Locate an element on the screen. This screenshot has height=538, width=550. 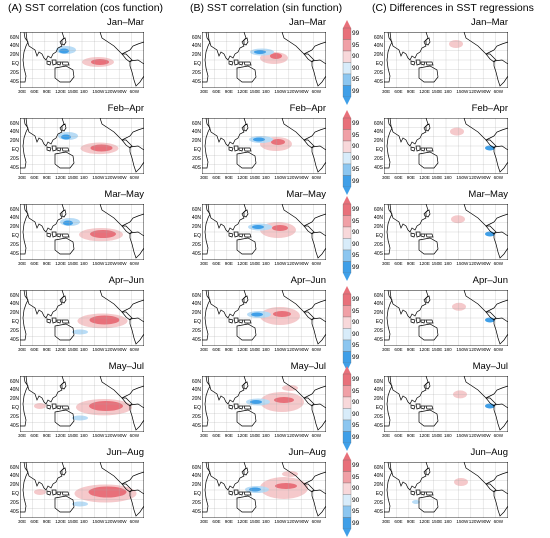
lat-label: 60N is located at coordinates (196, 382).